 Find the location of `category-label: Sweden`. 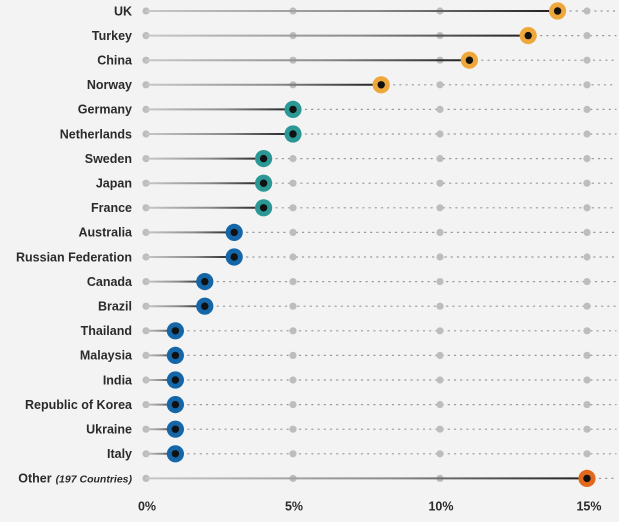

category-label: Sweden is located at coordinates (108, 159).